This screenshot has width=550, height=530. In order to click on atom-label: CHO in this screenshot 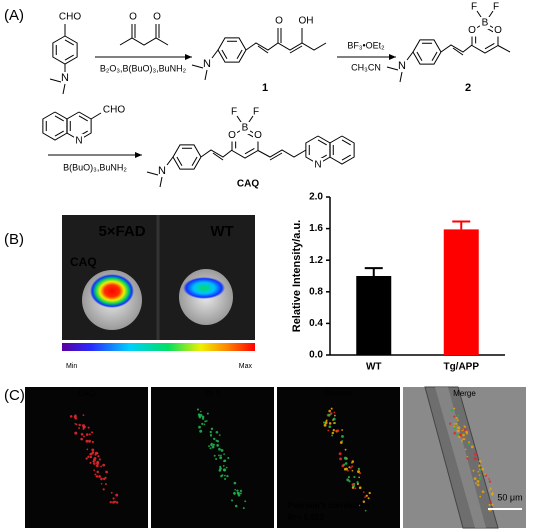, I will do `click(70, 17)`.